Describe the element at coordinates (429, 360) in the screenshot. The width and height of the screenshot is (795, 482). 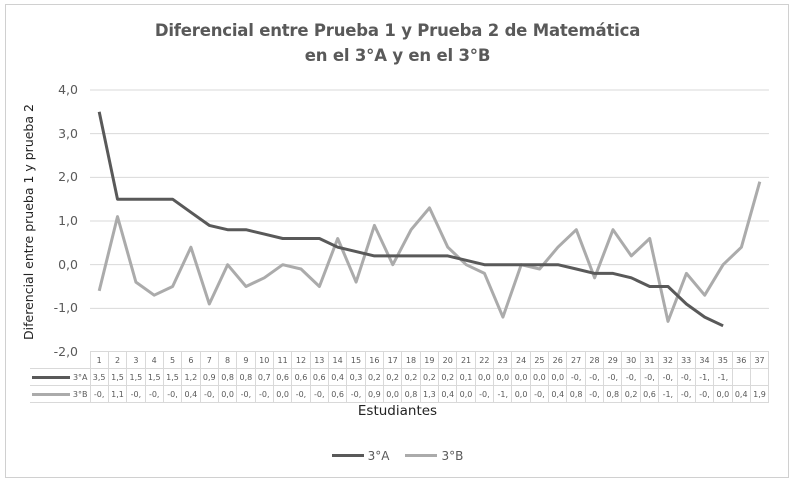
I see `category-label: 19` at that location.